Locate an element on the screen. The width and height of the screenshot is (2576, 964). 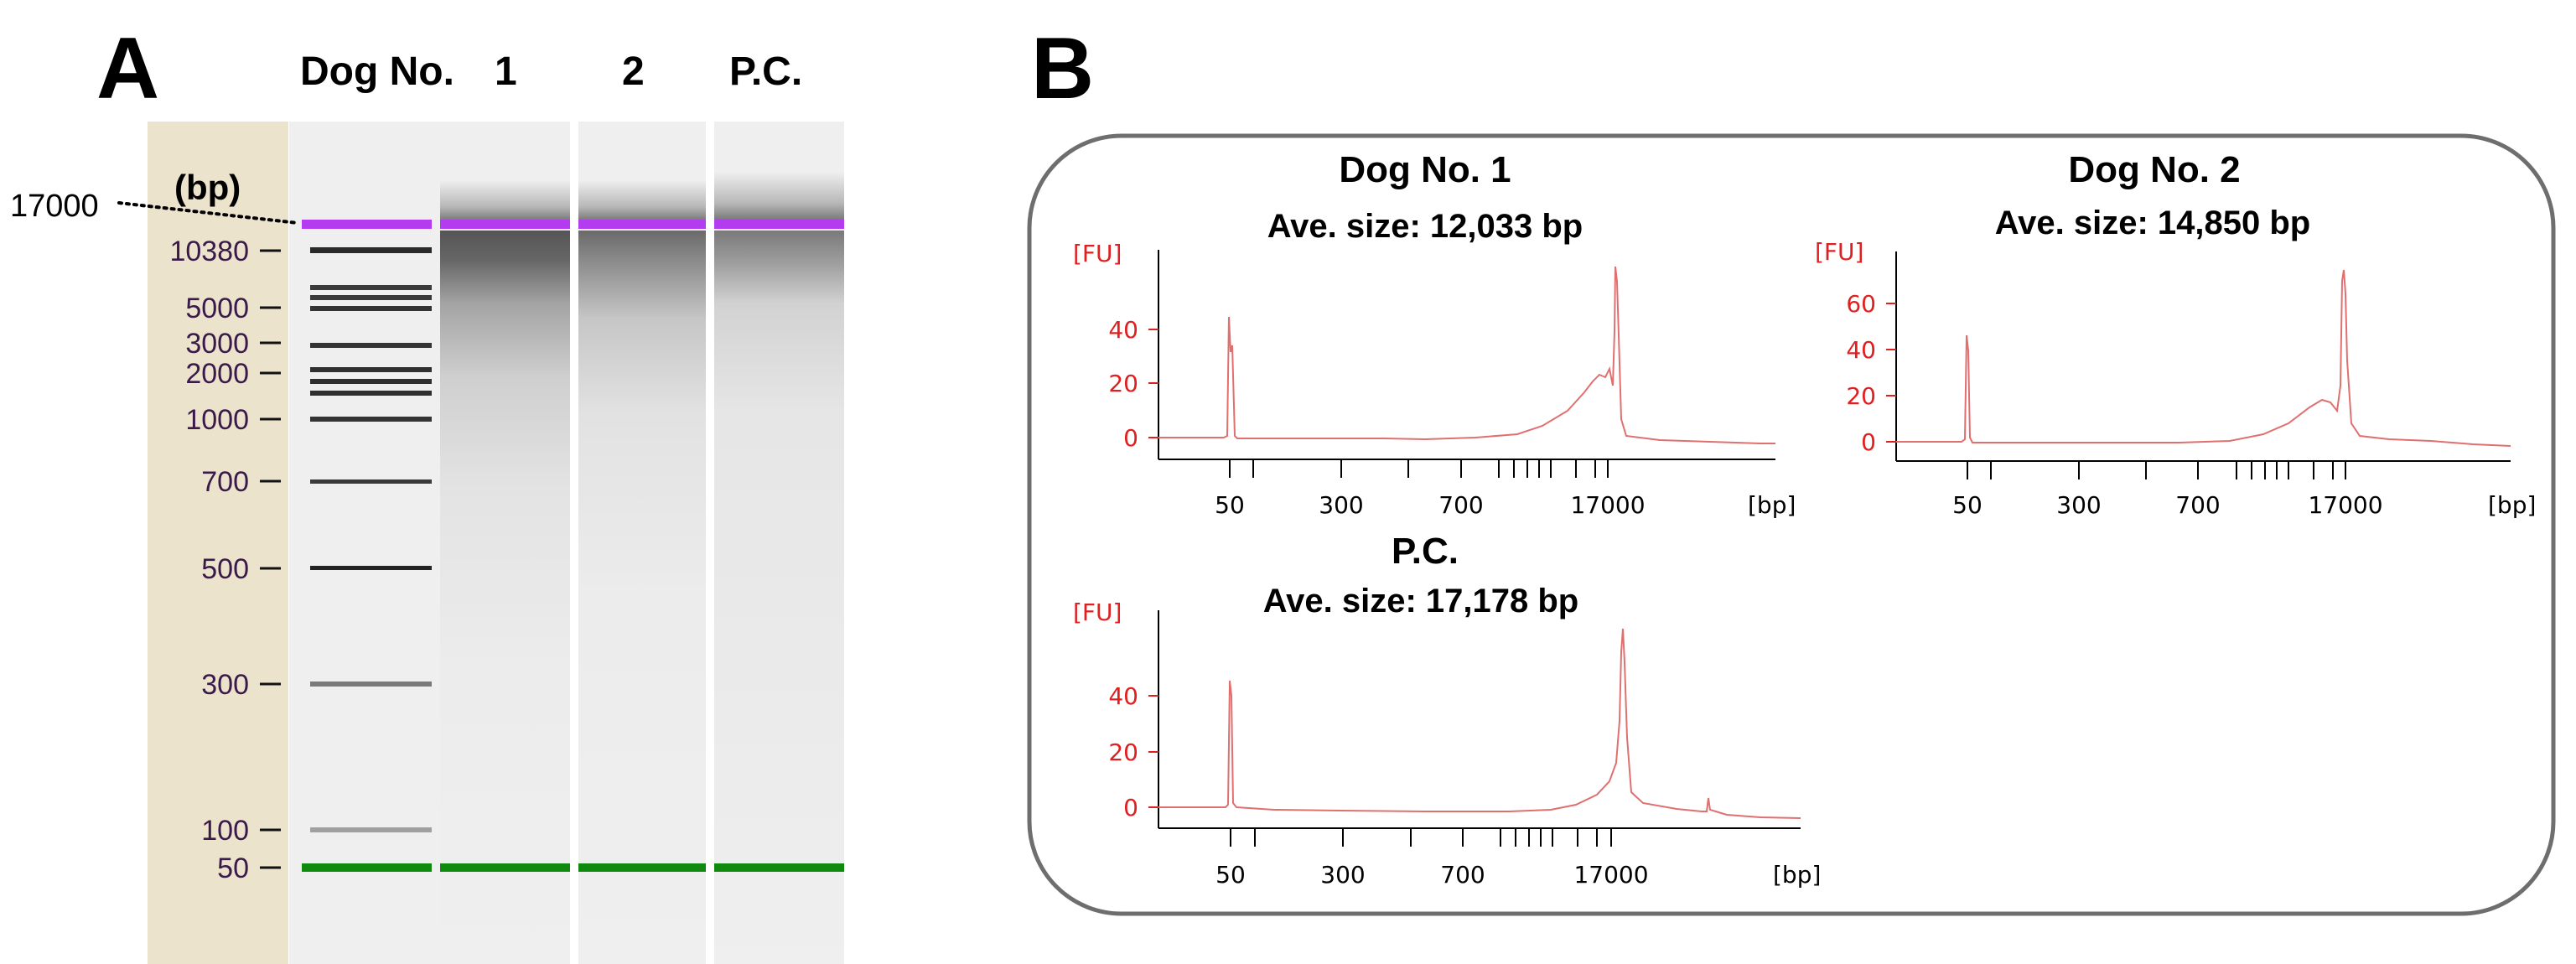
electropherogram-pc: [FU] 0 20 40 50 is located at coordinates (1447, 744).